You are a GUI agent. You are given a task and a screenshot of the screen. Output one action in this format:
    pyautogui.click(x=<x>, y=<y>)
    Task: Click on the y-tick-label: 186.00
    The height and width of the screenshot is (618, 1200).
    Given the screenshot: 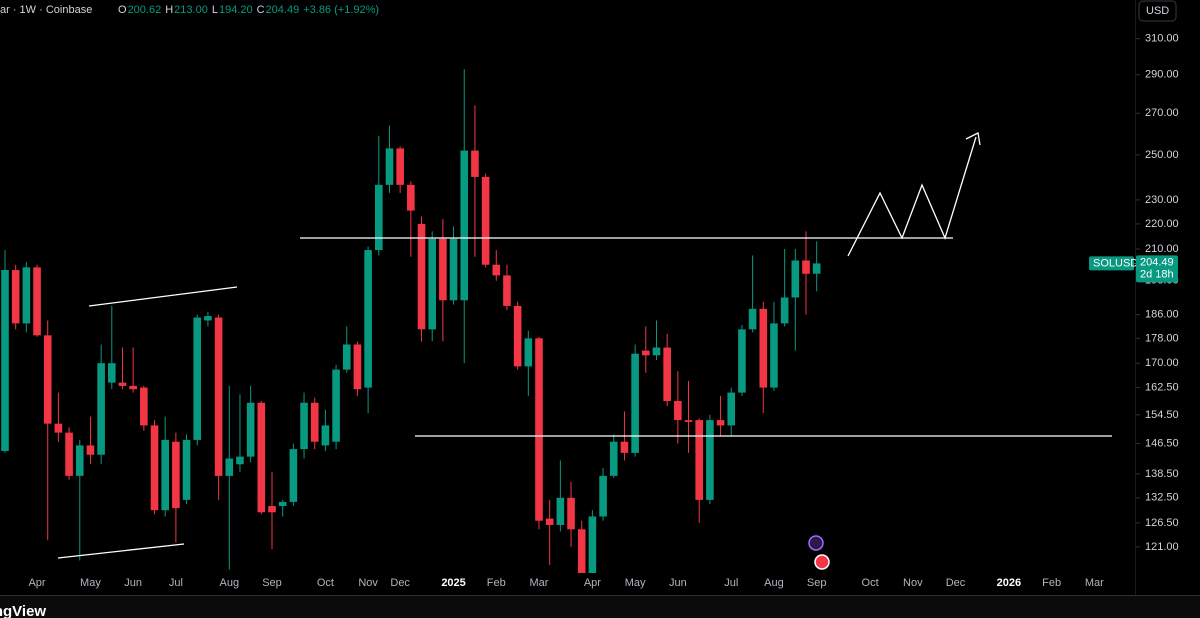 What is the action you would take?
    pyautogui.click(x=1162, y=315)
    